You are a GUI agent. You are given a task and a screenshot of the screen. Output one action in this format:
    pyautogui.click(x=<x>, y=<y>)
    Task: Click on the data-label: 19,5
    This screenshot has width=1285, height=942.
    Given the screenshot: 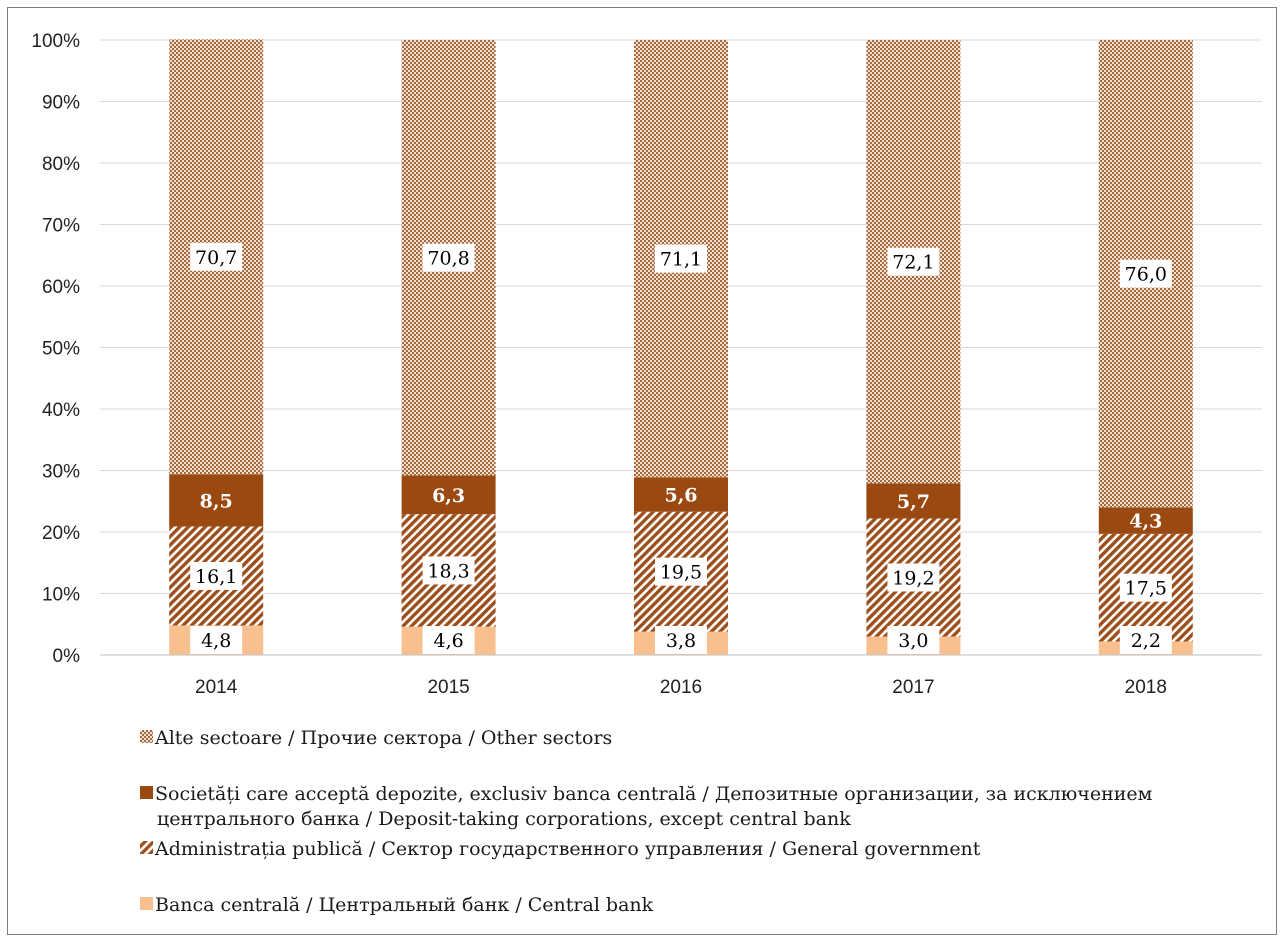 What is the action you would take?
    pyautogui.click(x=681, y=573)
    